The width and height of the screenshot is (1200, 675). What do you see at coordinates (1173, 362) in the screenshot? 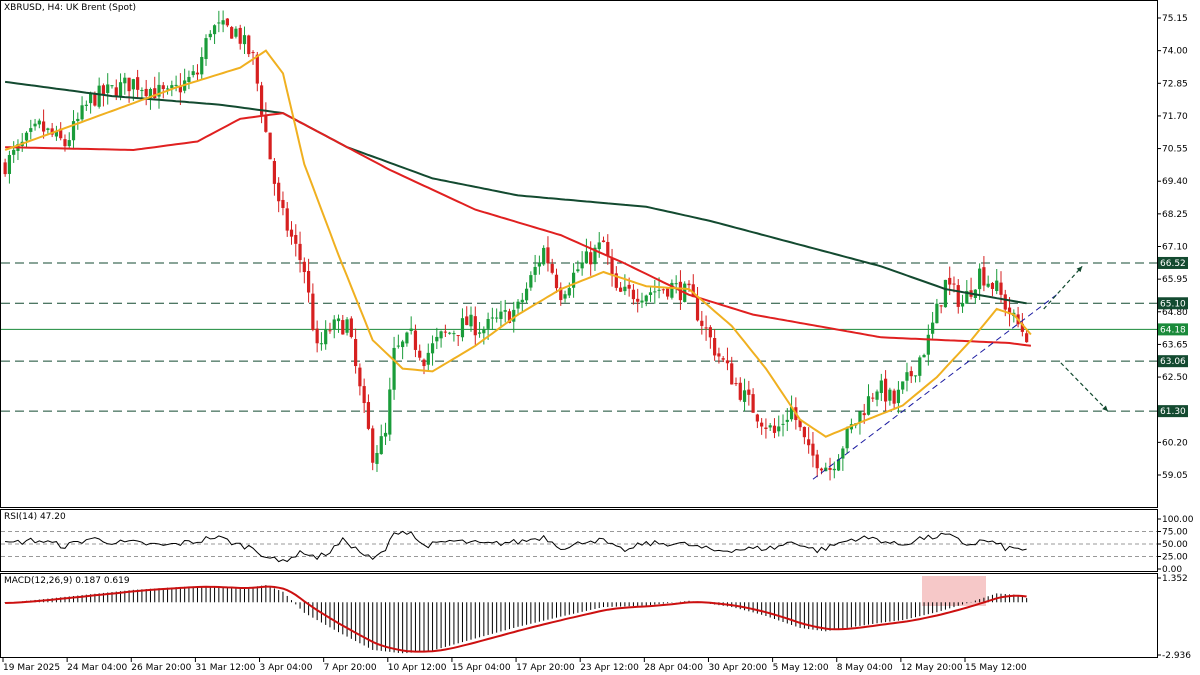
I see `level-tag-label: 63.06` at bounding box center [1173, 362].